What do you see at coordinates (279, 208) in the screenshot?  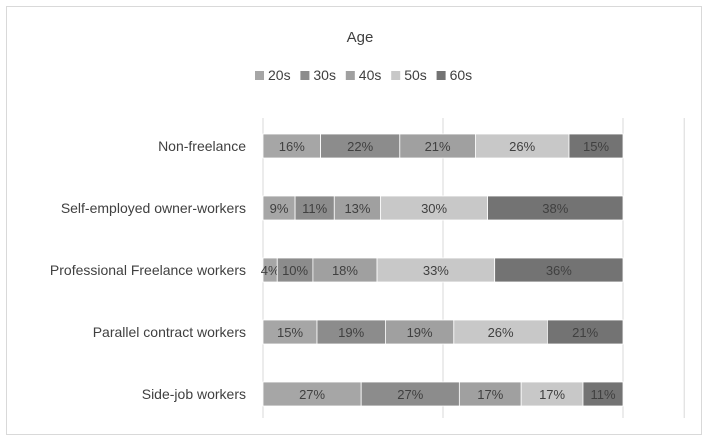 I see `data-label: 9%` at bounding box center [279, 208].